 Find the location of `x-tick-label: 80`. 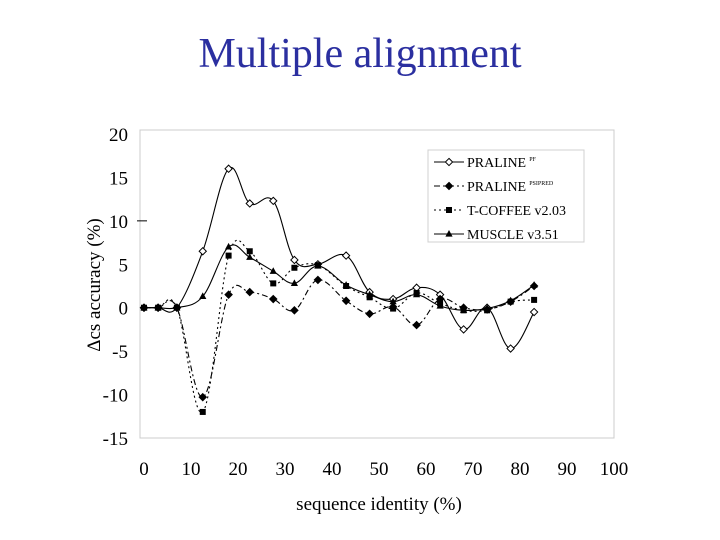

x-tick-label: 80 is located at coordinates (520, 469).